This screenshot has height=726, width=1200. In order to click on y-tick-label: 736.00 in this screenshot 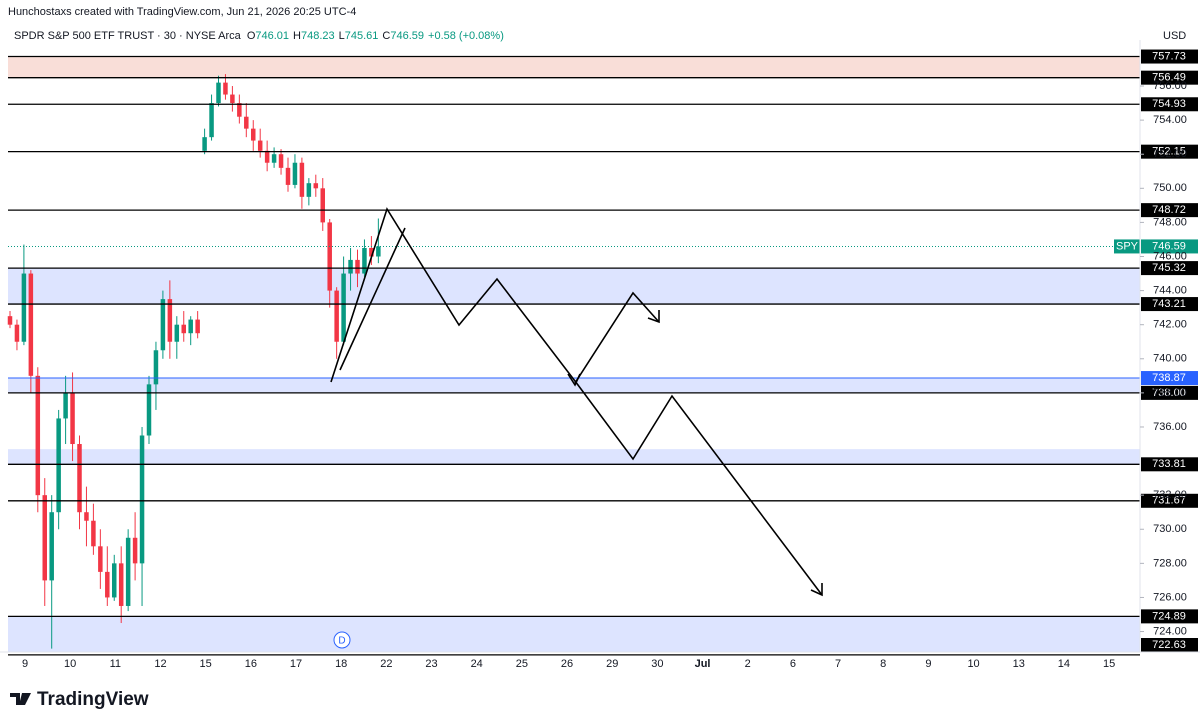, I will do `click(1170, 427)`.